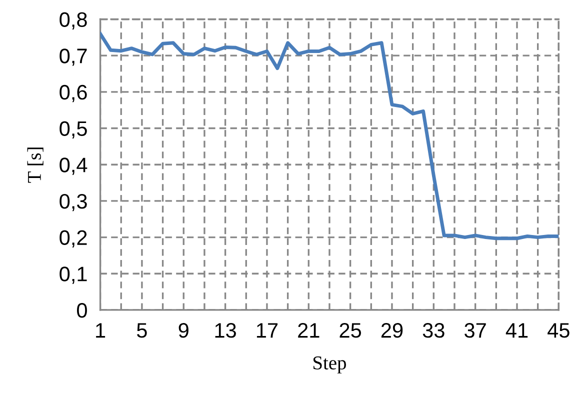 This screenshot has width=573, height=401. Describe the element at coordinates (73, 203) in the screenshot. I see `y-tick-label: 0,3` at that location.